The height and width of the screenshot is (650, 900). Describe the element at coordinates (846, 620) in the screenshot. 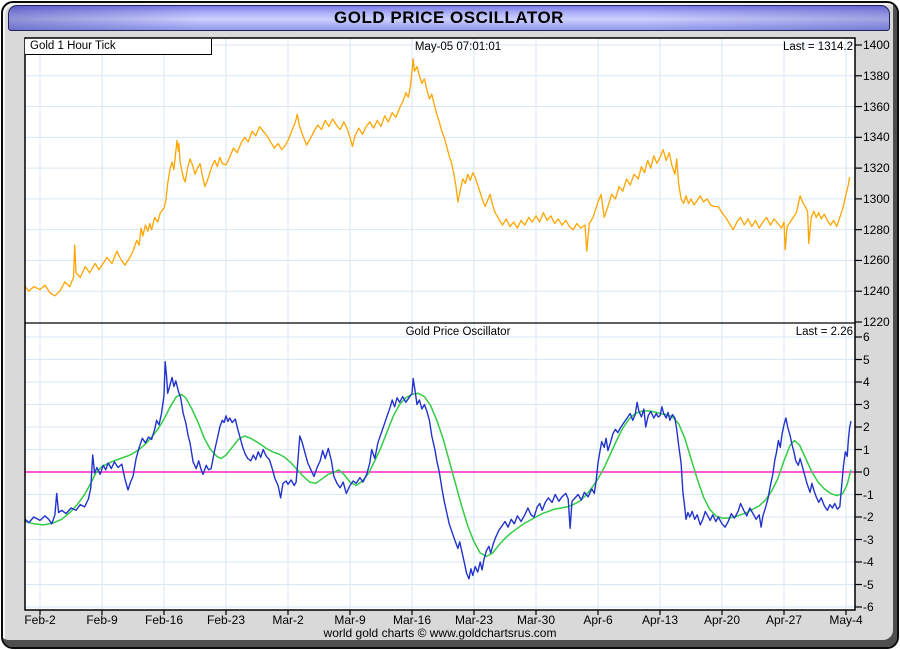

I see `x-axis-tick-label: May-4` at that location.